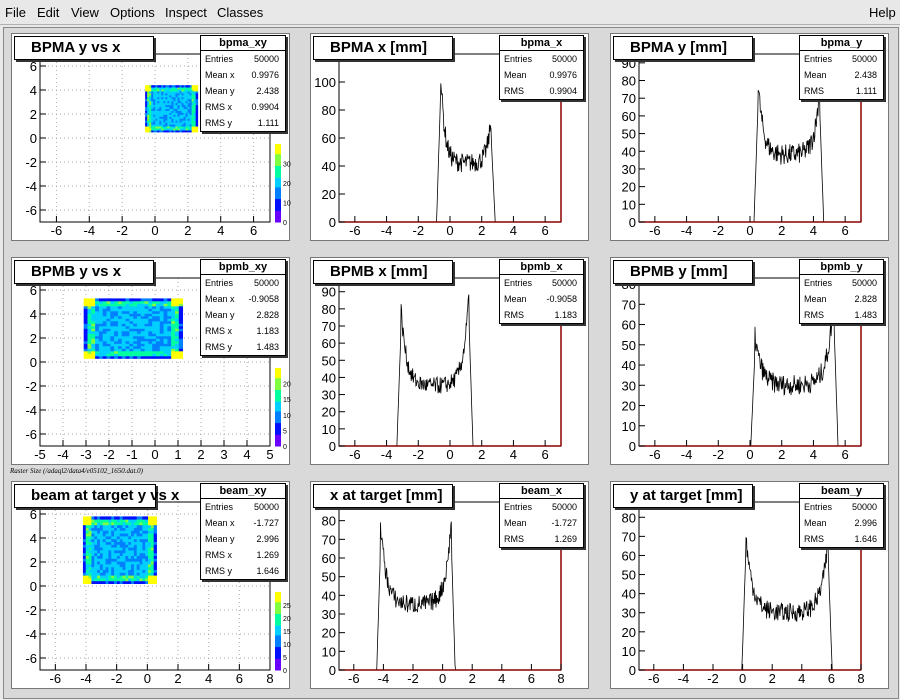 The width and height of the screenshot is (900, 700). What do you see at coordinates (481, 454) in the screenshot?
I see `x-tick-label: 2` at bounding box center [481, 454].